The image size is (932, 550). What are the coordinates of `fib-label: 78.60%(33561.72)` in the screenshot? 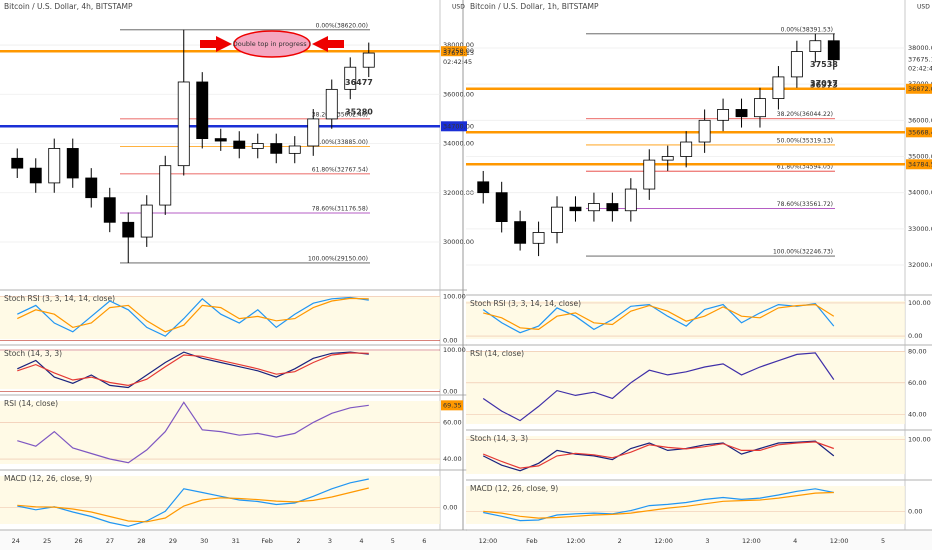 It's located at (805, 204).